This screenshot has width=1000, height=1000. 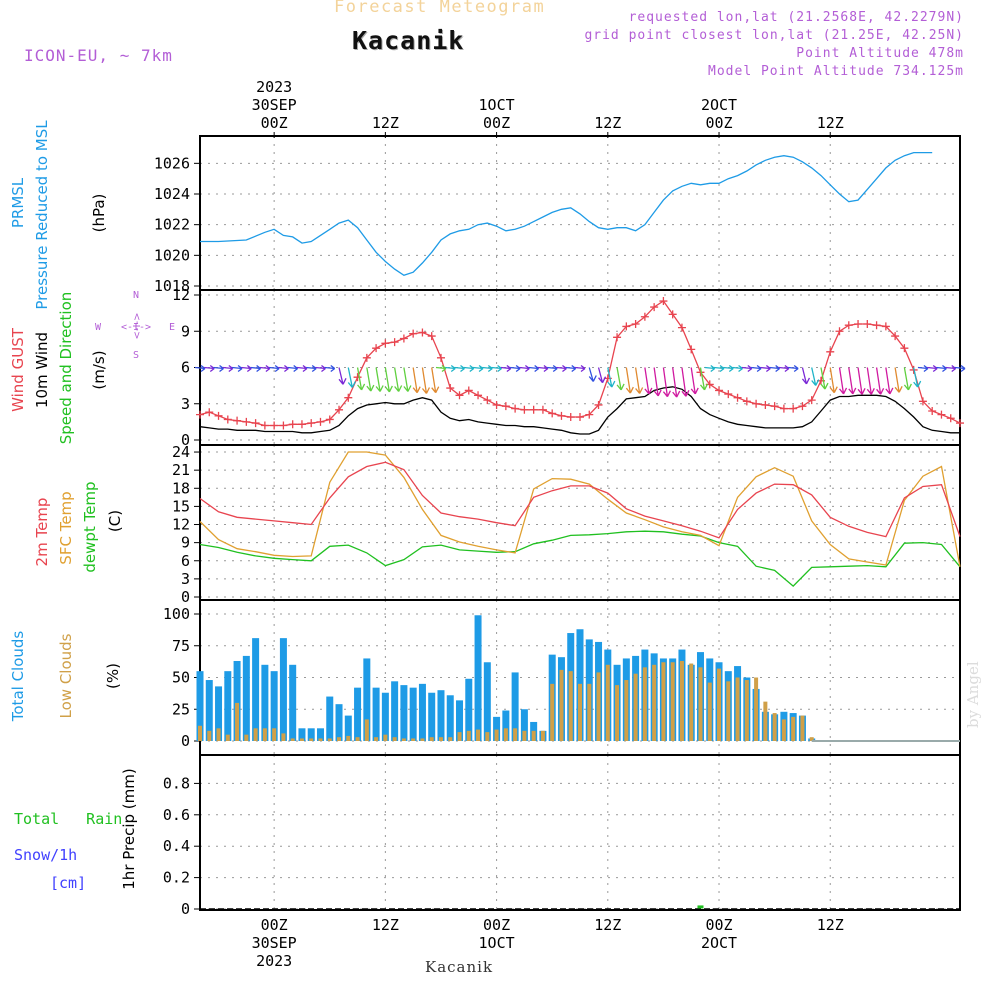 I want to click on info-altitude: Point Altitude 478m, so click(x=880, y=53).